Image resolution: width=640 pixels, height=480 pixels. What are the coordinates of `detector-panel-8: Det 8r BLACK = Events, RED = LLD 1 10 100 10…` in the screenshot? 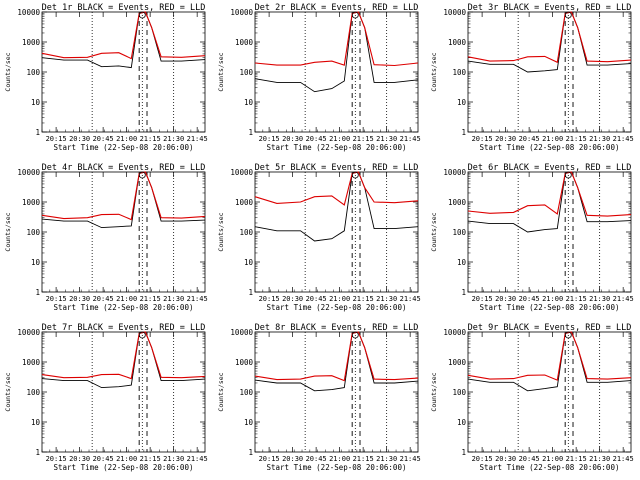 It's located at (319, 400).